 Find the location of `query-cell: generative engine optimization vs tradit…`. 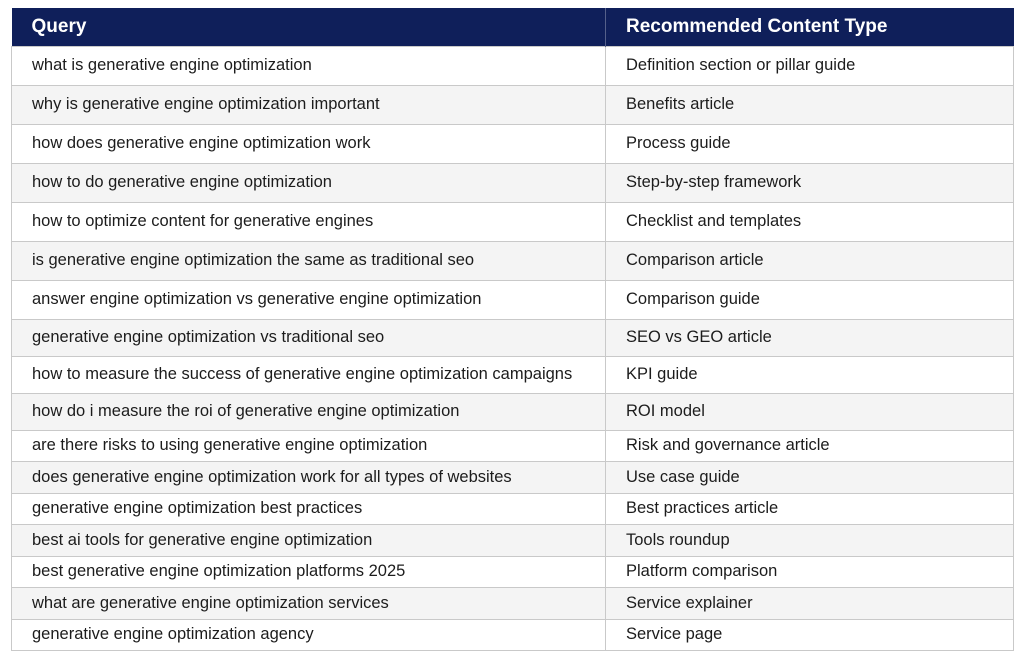

query-cell: generative engine optimization vs tradit… is located at coordinates (308, 337).